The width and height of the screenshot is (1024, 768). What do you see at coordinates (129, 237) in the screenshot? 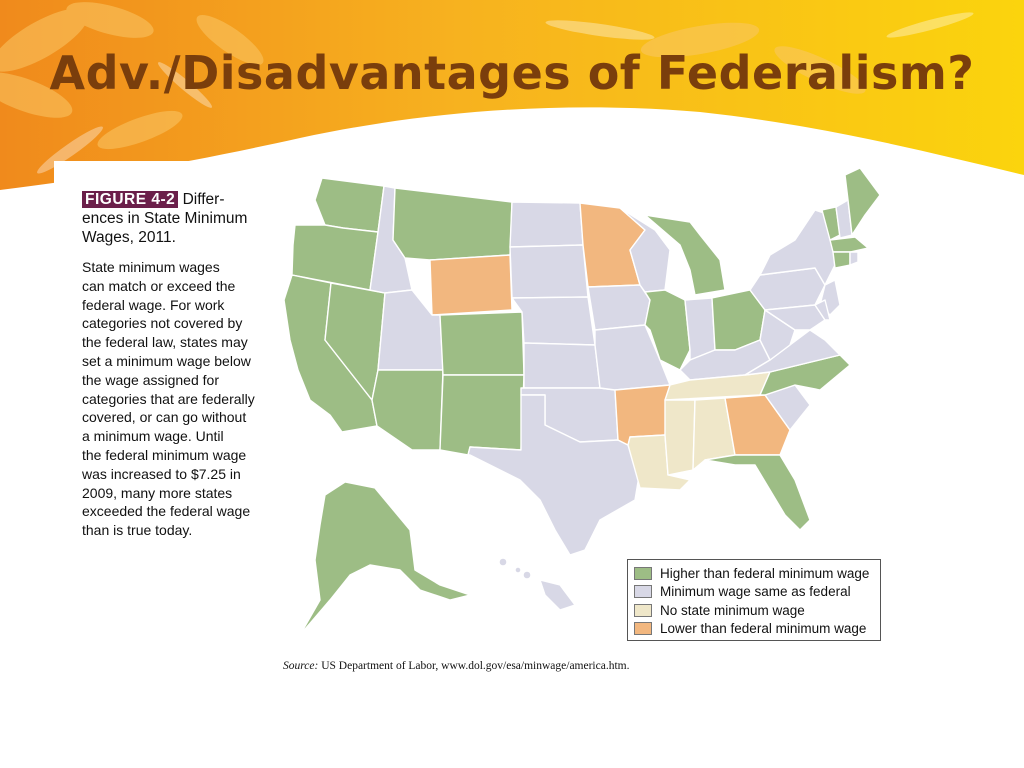
I see `figure-heading-line3: Wages, 2011.` at bounding box center [129, 237].